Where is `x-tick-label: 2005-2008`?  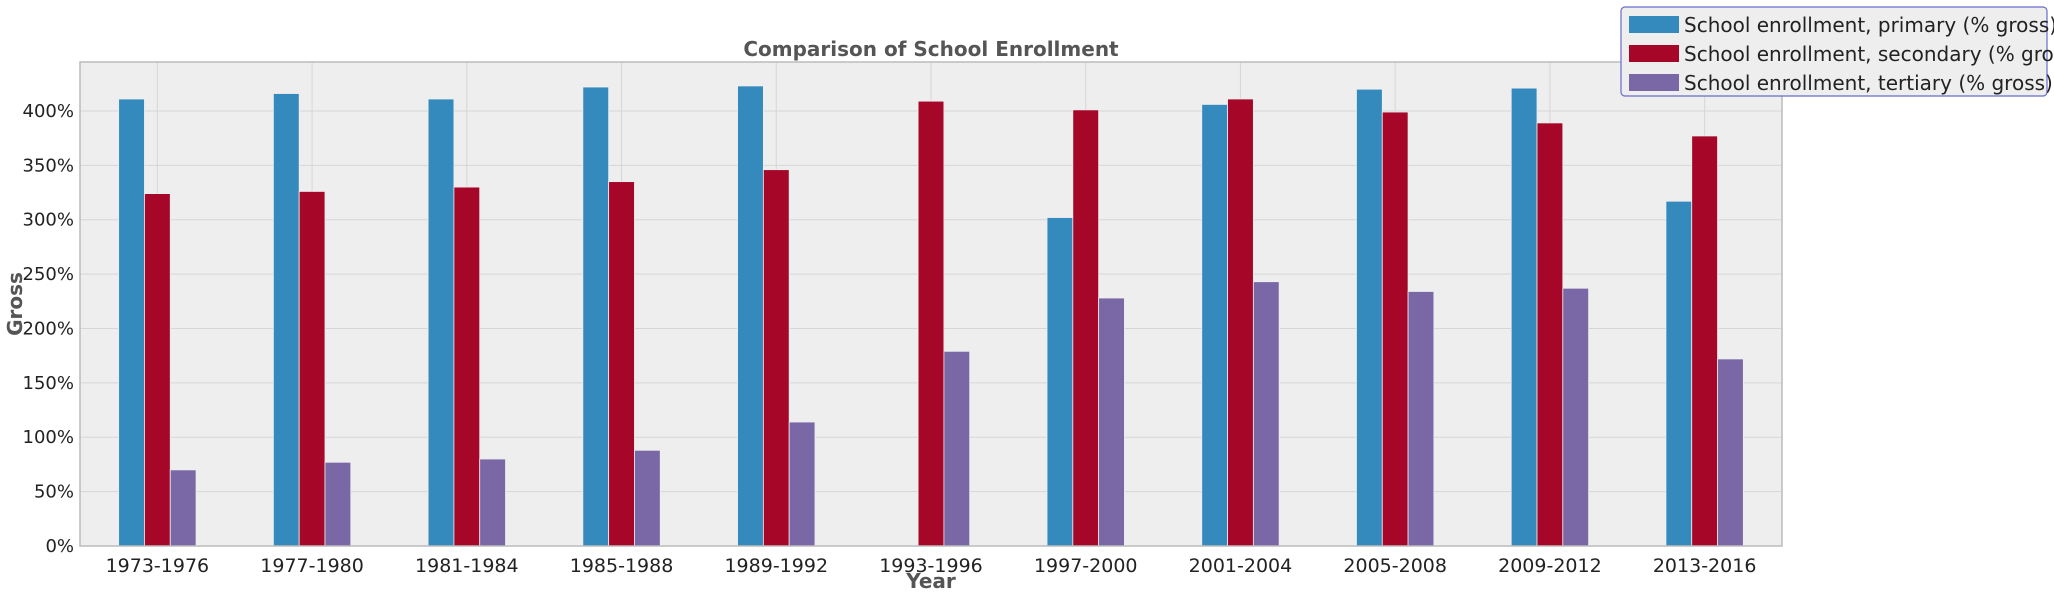
x-tick-label: 2005-2008 is located at coordinates (1395, 566).